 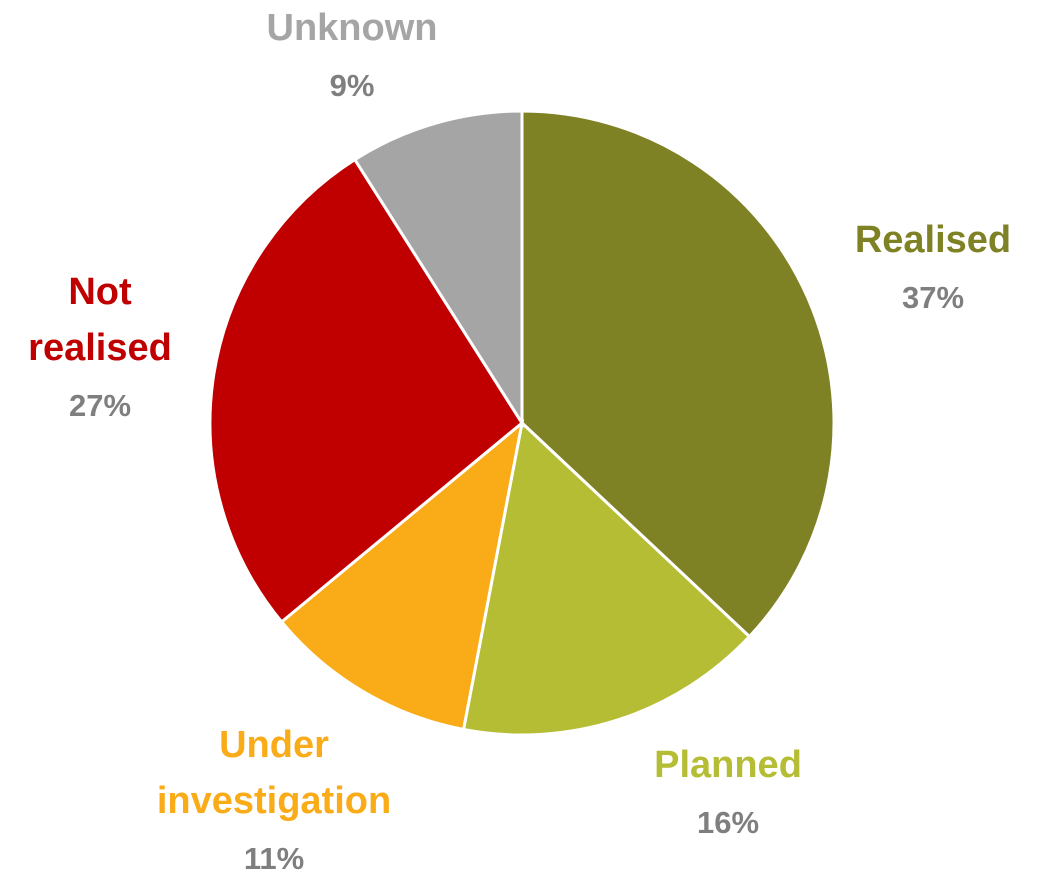 I want to click on value-label: 27%, so click(x=100, y=405).